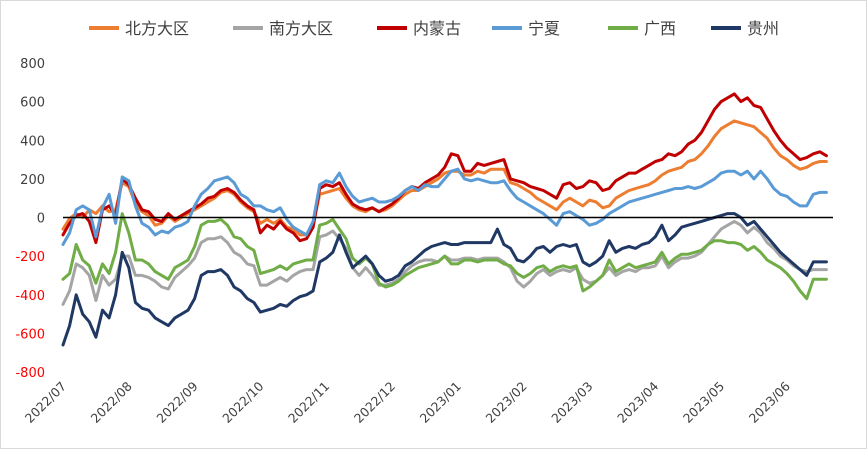 Image resolution: width=867 pixels, height=449 pixels. I want to click on x-tick-label: 2022/09, so click(176, 401).